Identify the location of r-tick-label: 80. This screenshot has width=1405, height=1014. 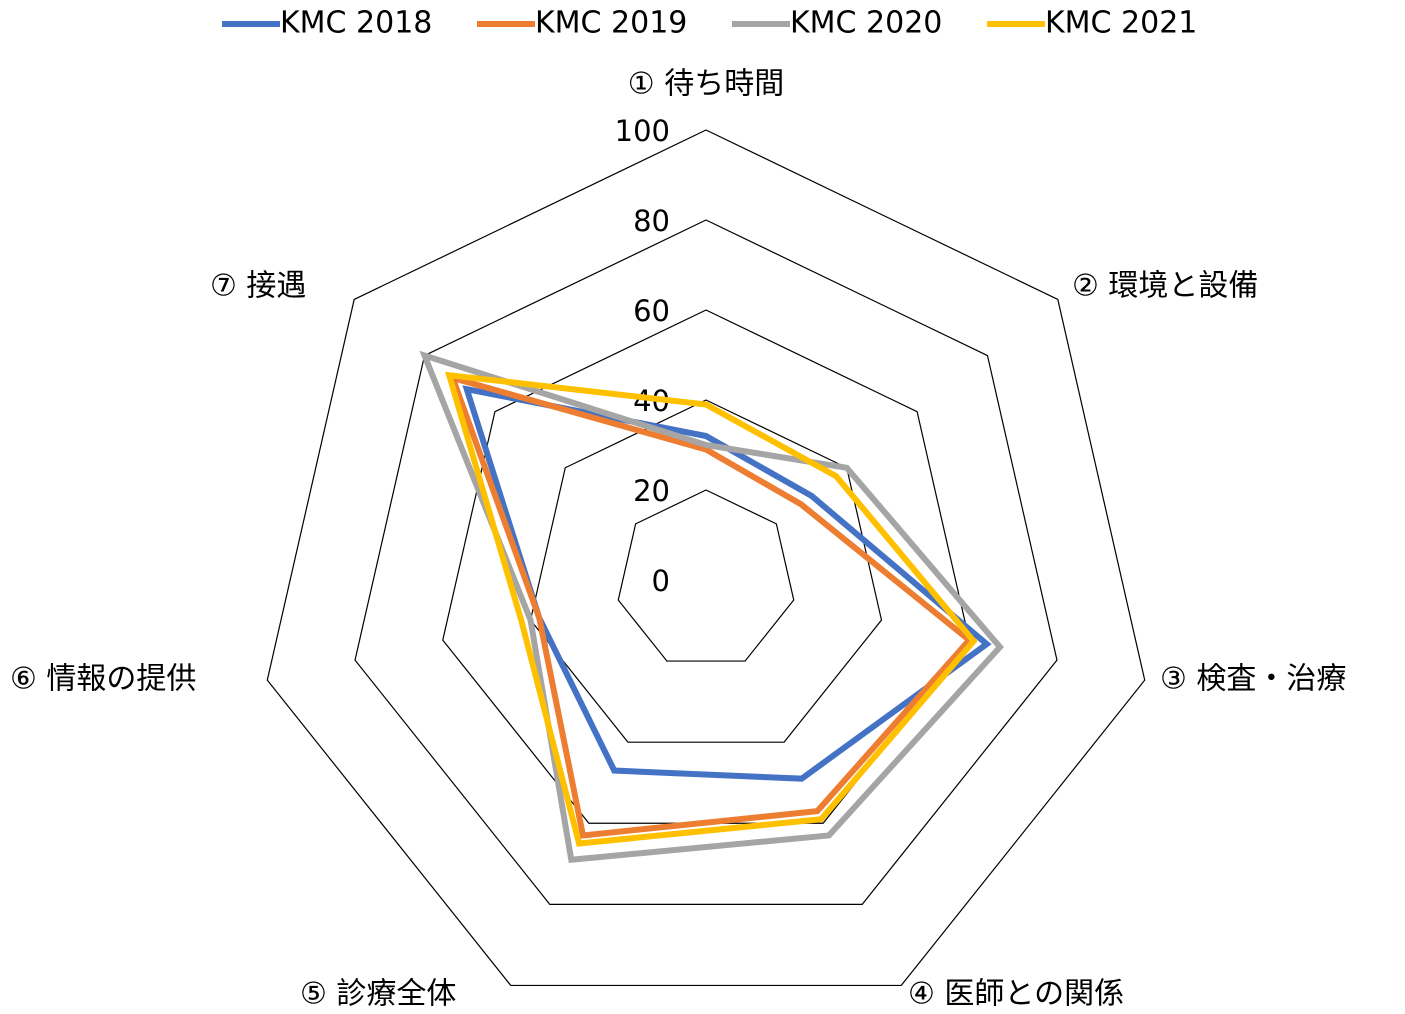
(651, 221).